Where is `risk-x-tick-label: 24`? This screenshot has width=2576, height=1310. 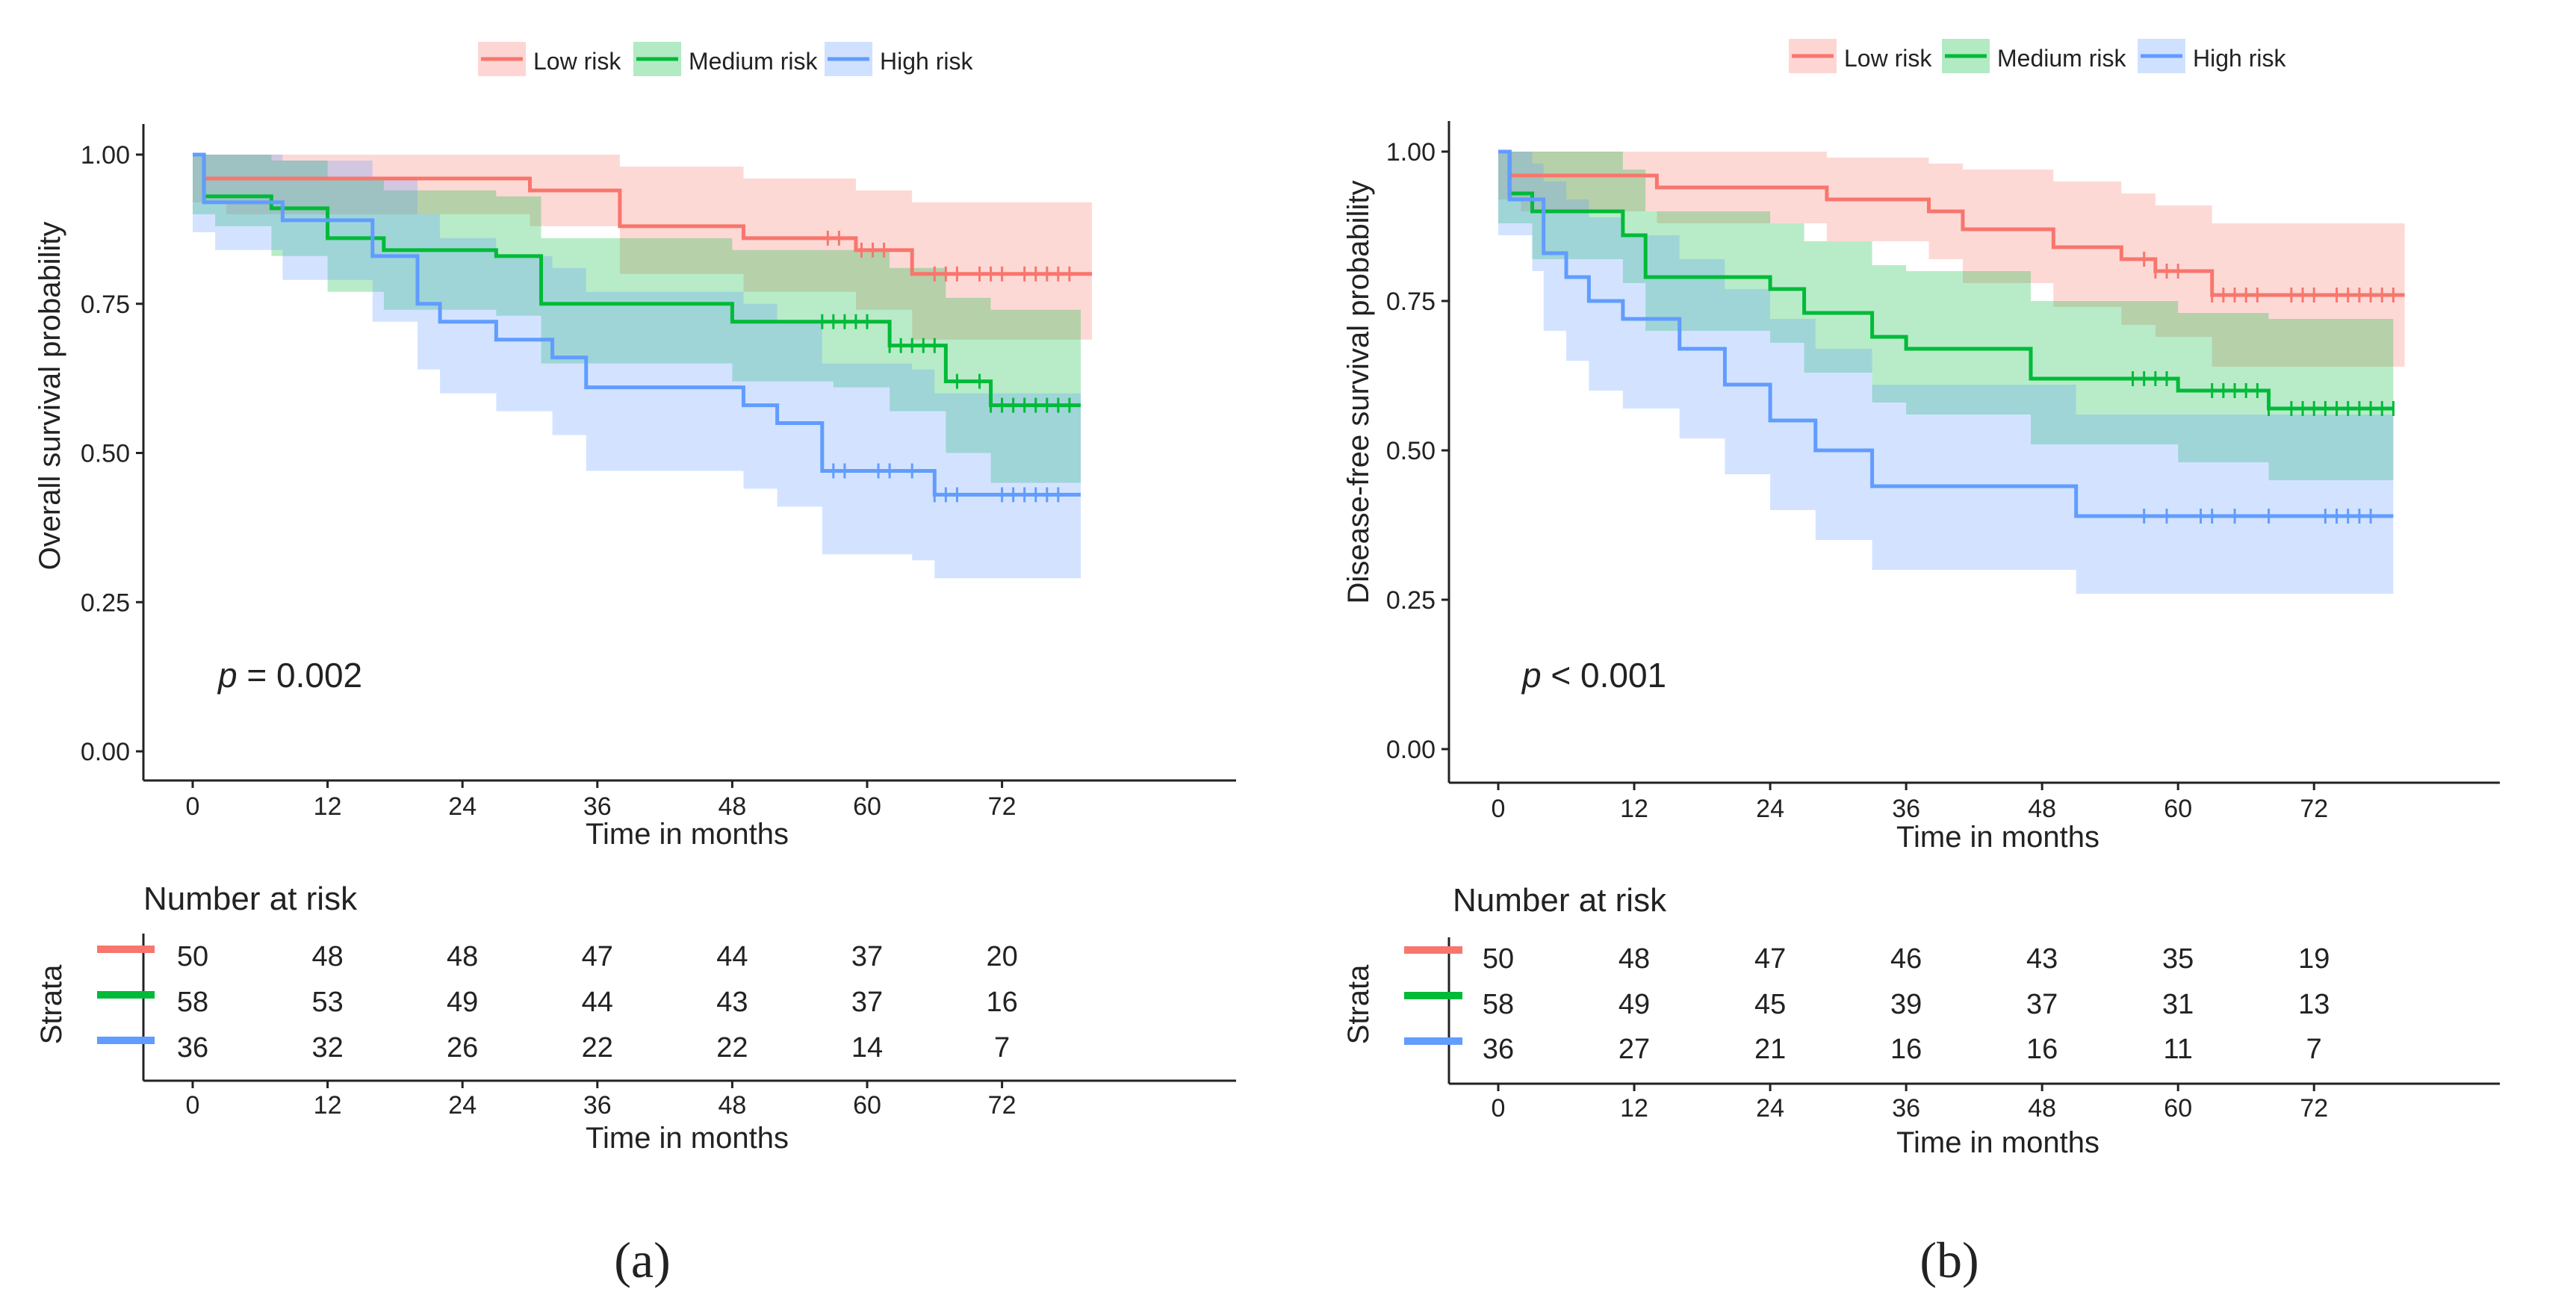
risk-x-tick-label: 24 is located at coordinates (1770, 1108).